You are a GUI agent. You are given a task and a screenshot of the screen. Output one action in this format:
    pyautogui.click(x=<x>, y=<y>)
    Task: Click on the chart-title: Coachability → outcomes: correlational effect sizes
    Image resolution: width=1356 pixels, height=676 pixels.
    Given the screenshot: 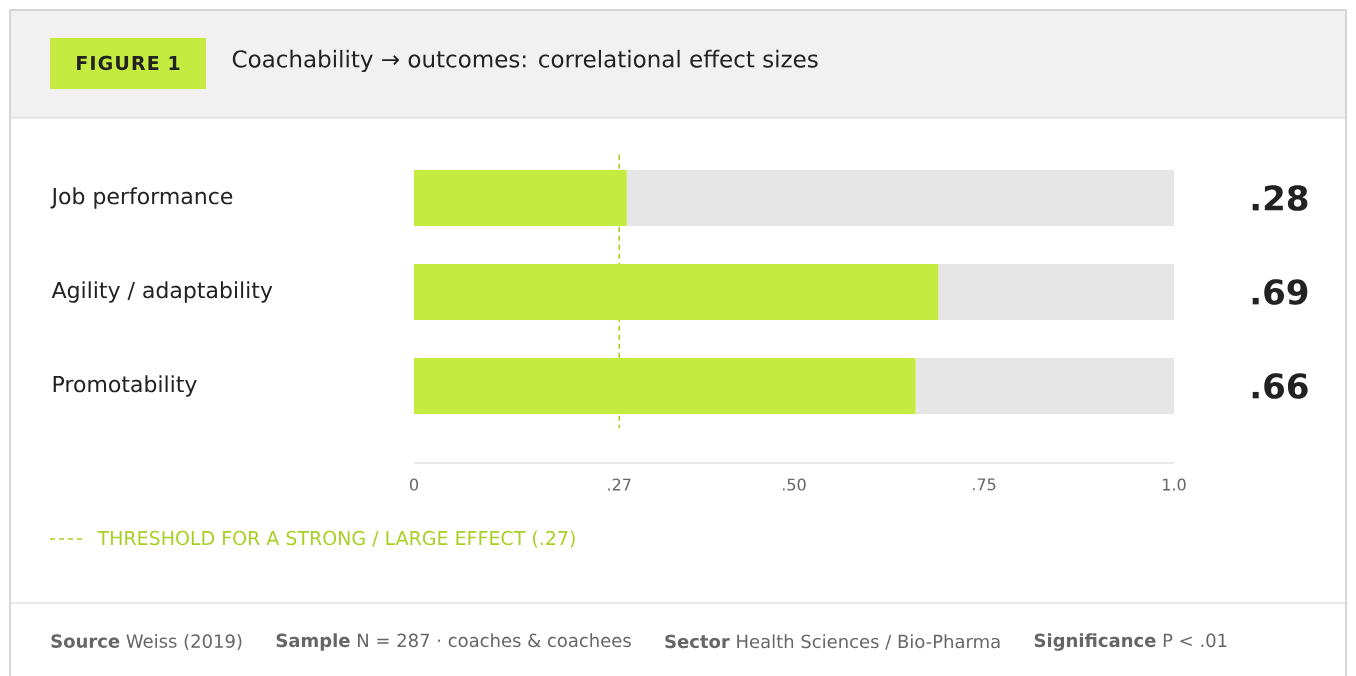 What is the action you would take?
    pyautogui.click(x=525, y=61)
    